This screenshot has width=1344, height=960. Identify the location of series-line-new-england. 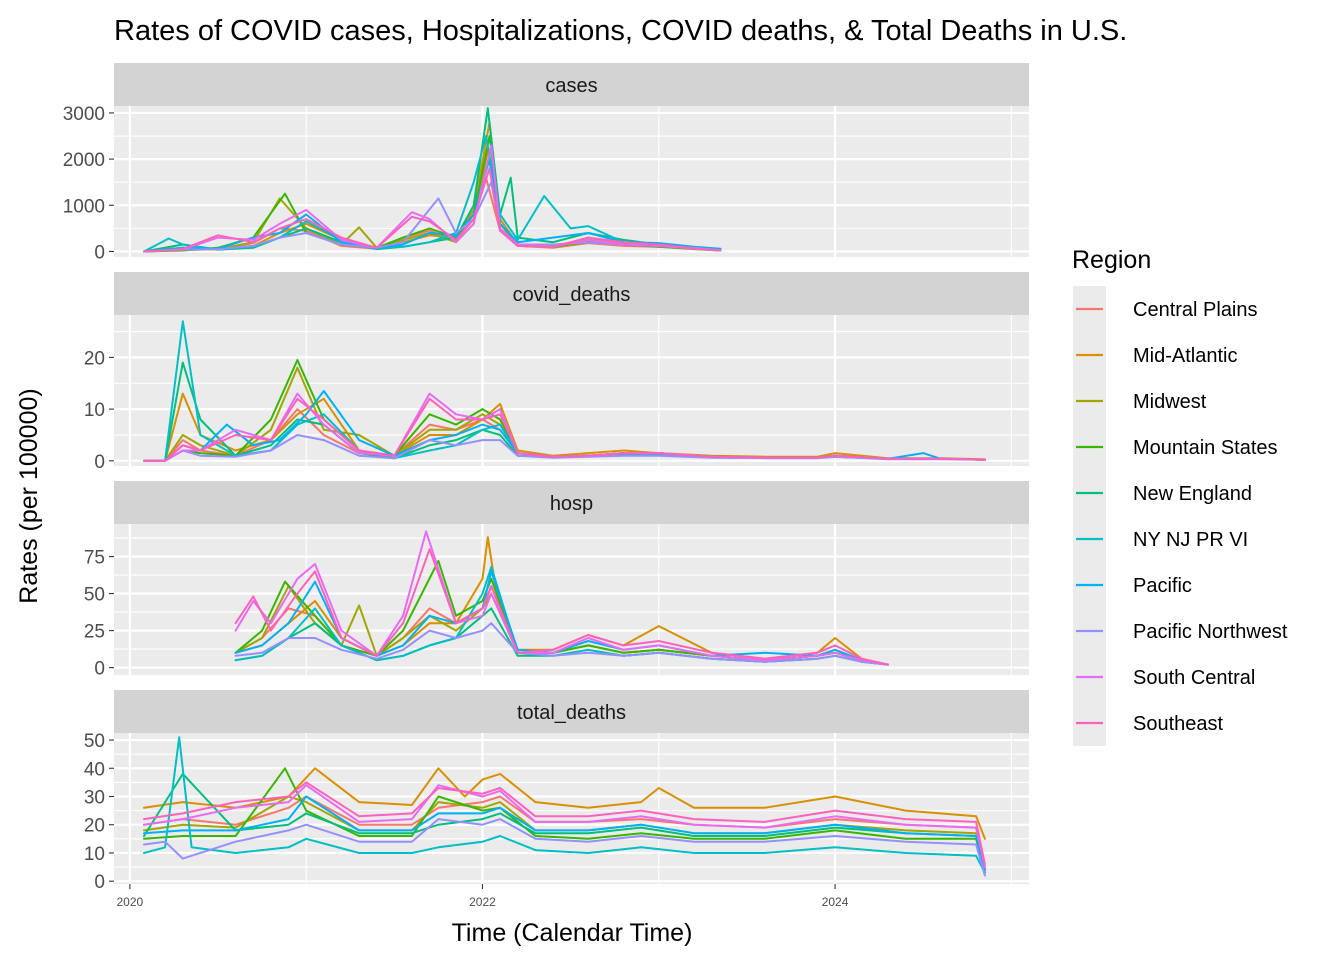
(564, 821).